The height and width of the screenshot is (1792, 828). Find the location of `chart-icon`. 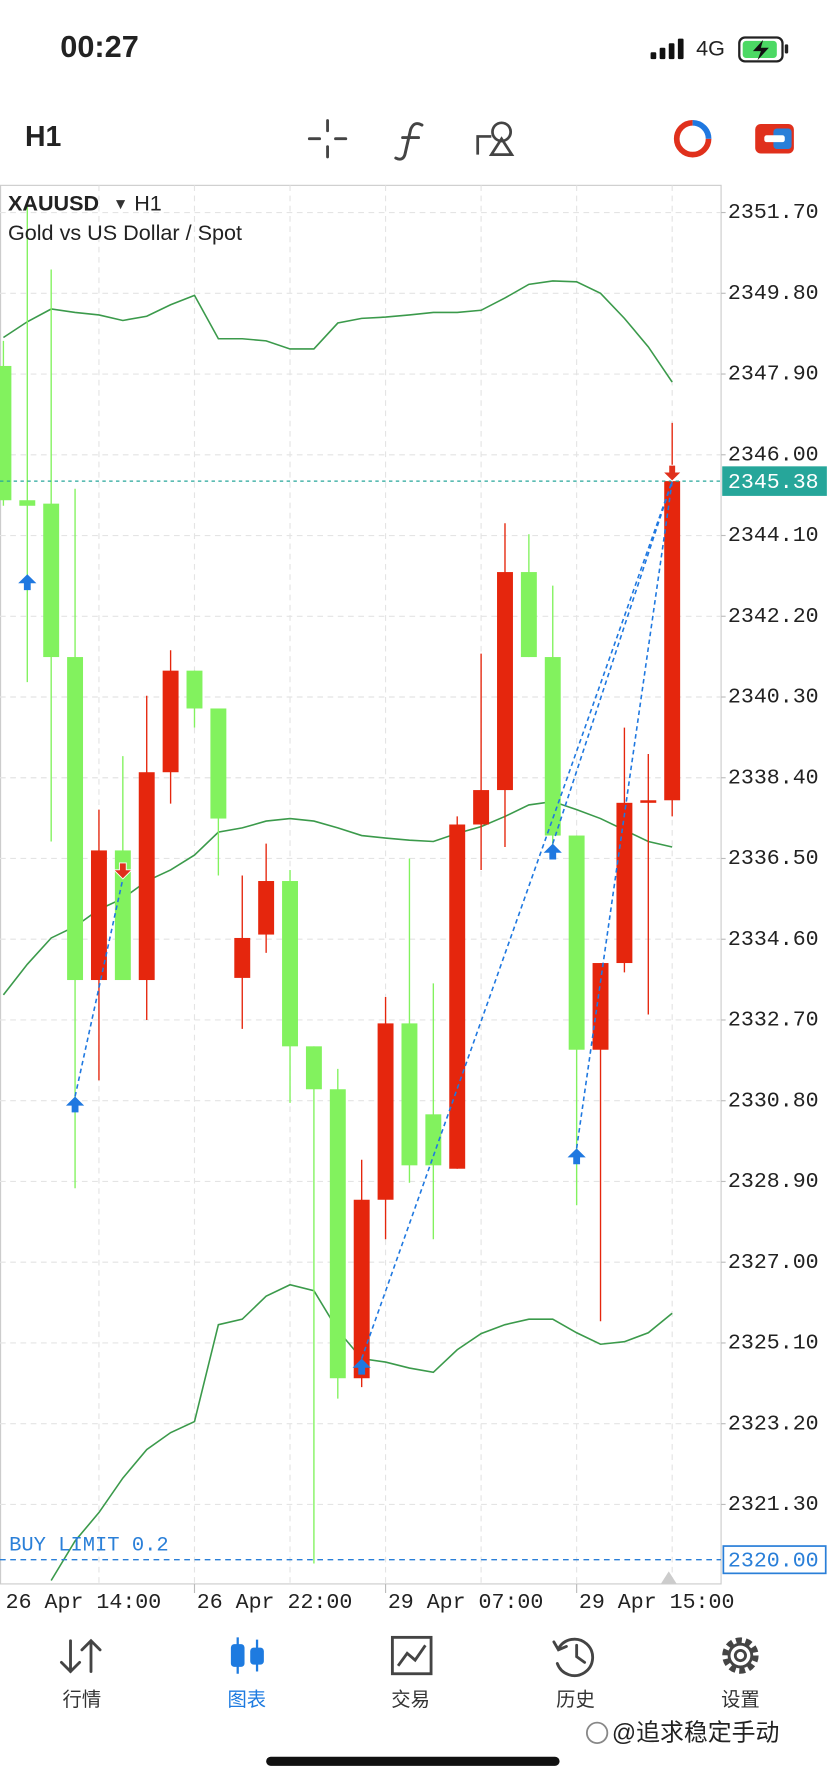

chart-icon is located at coordinates (247, 1655).